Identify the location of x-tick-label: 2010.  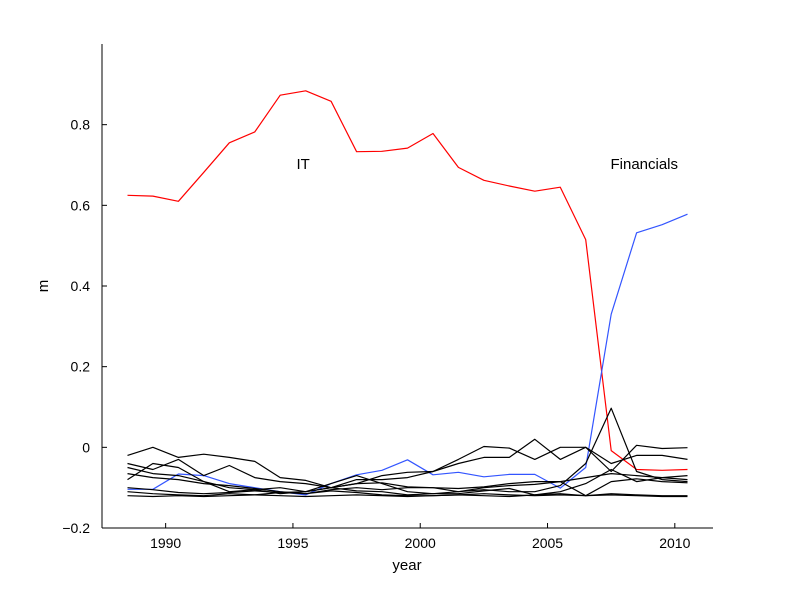
(674, 543).